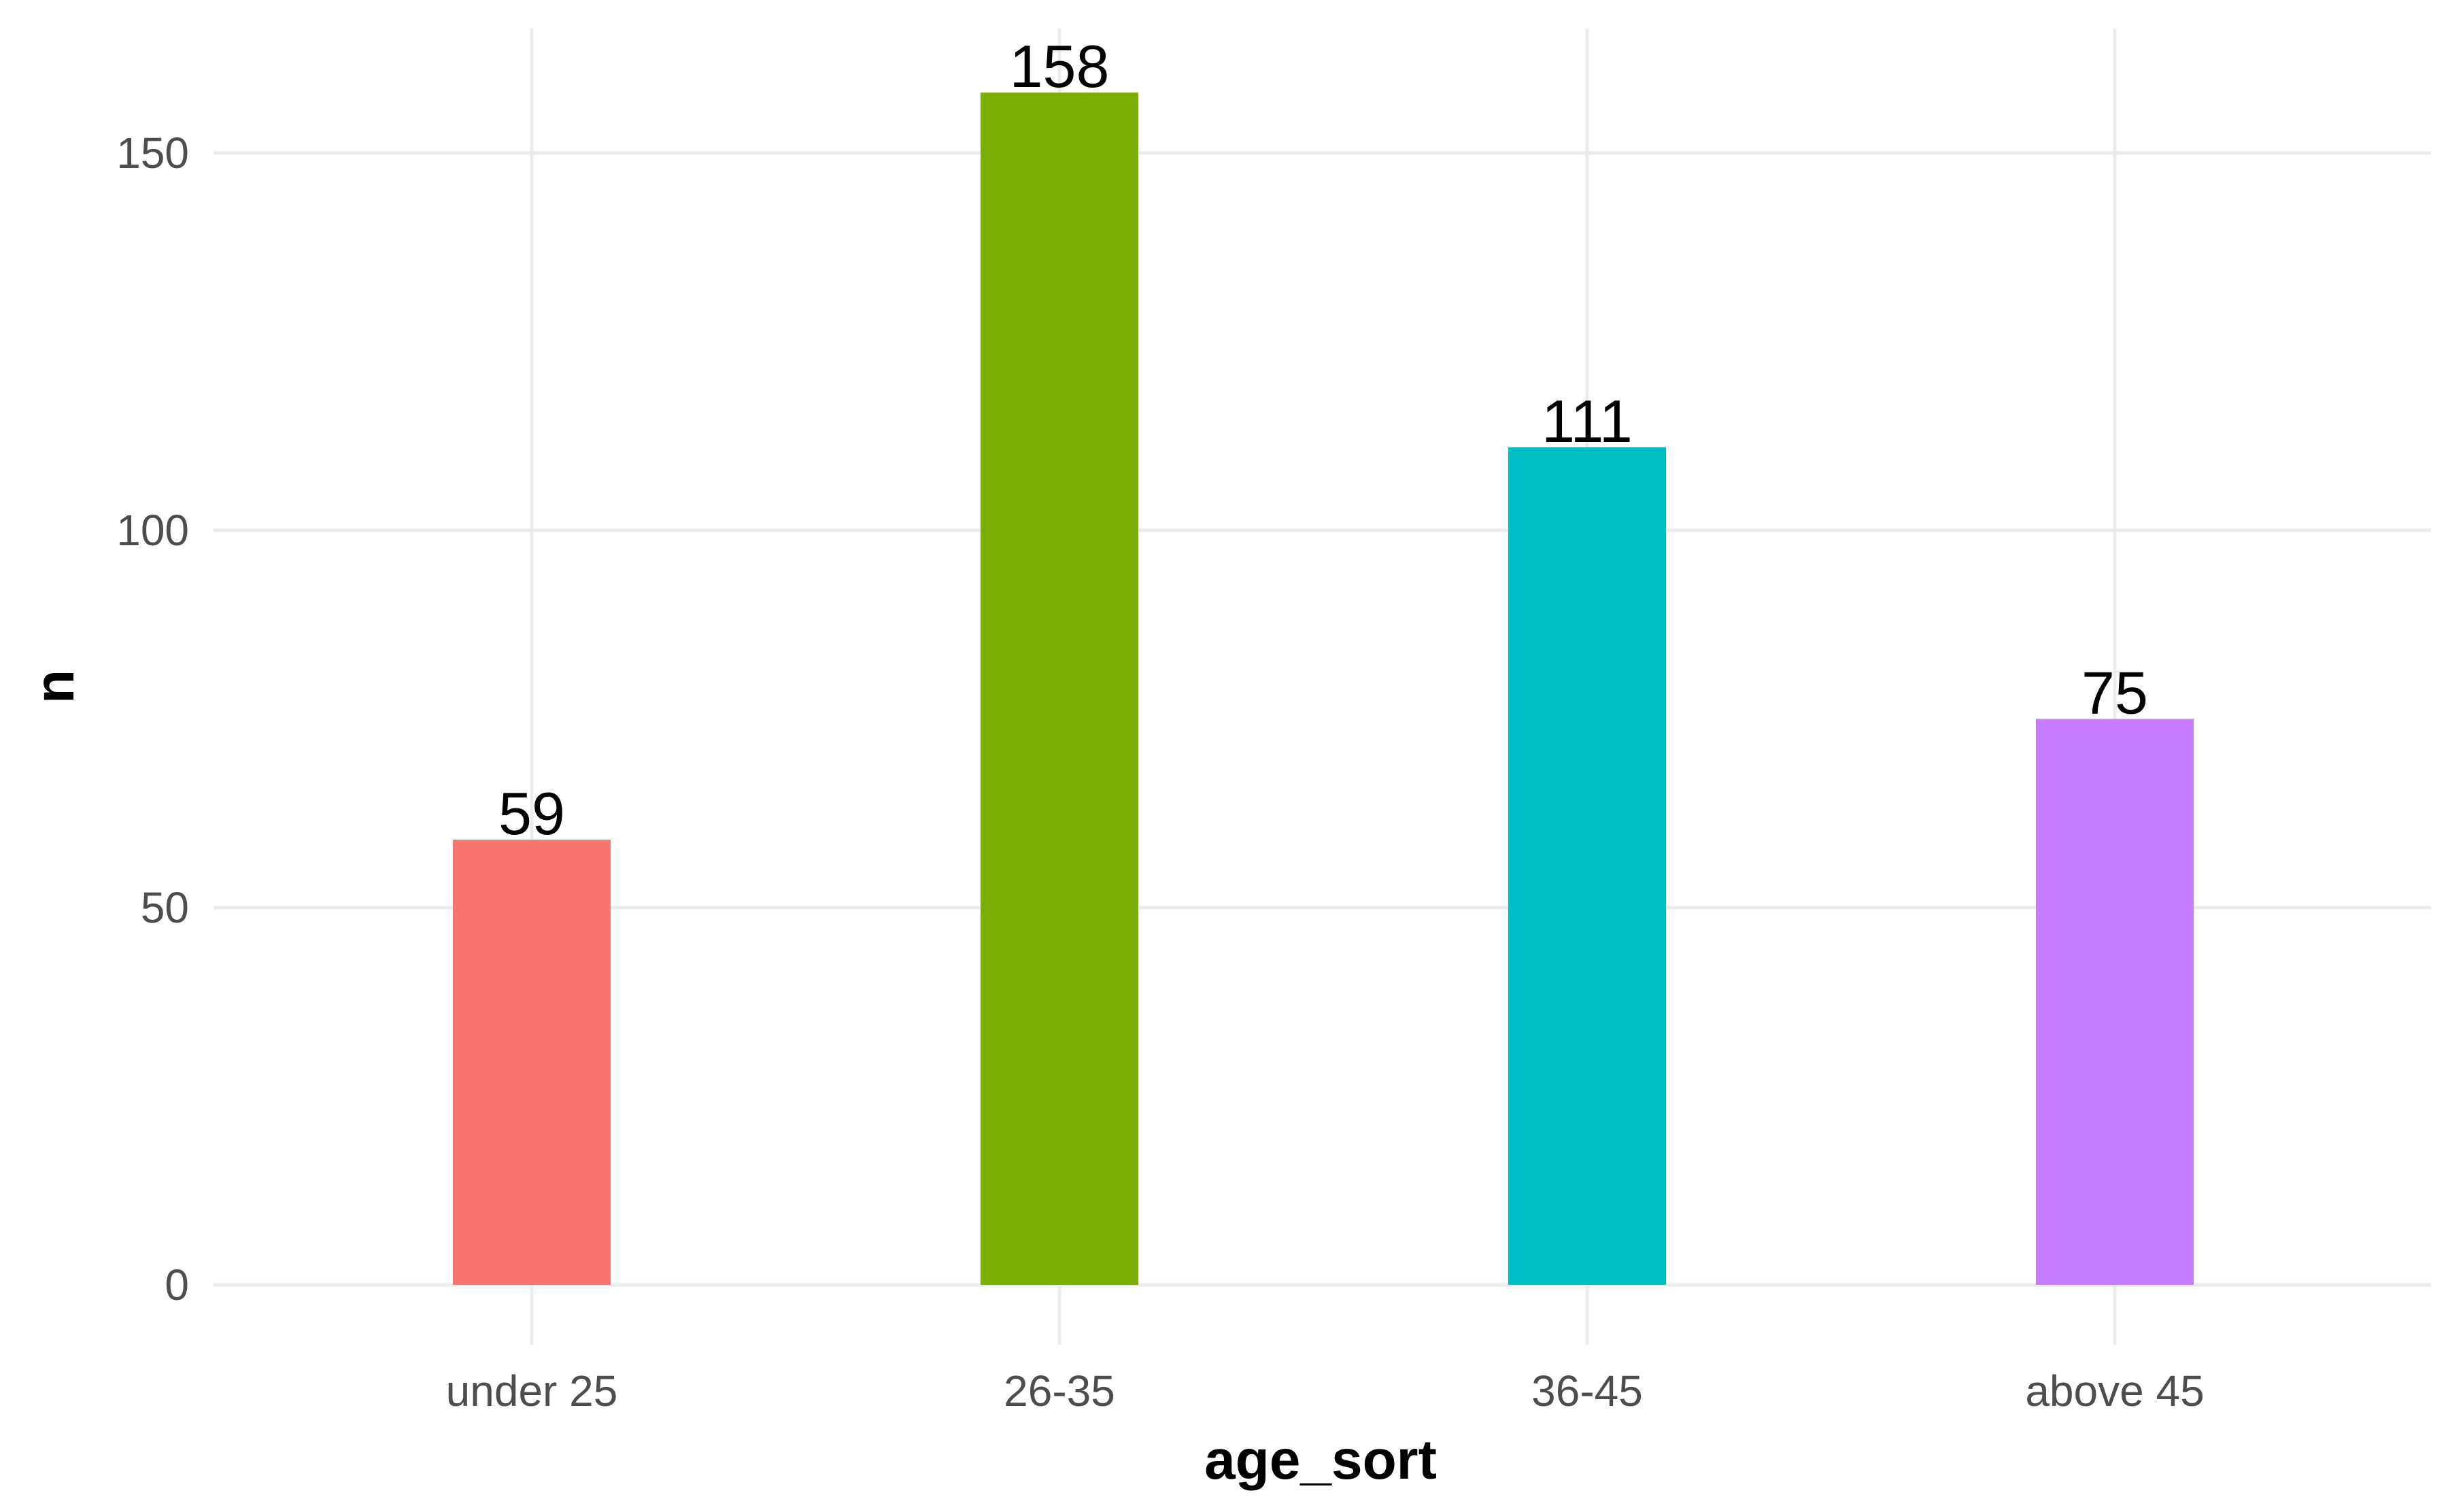 This screenshot has height=1512, width=2448. I want to click on y-tick-label: 100, so click(153, 530).